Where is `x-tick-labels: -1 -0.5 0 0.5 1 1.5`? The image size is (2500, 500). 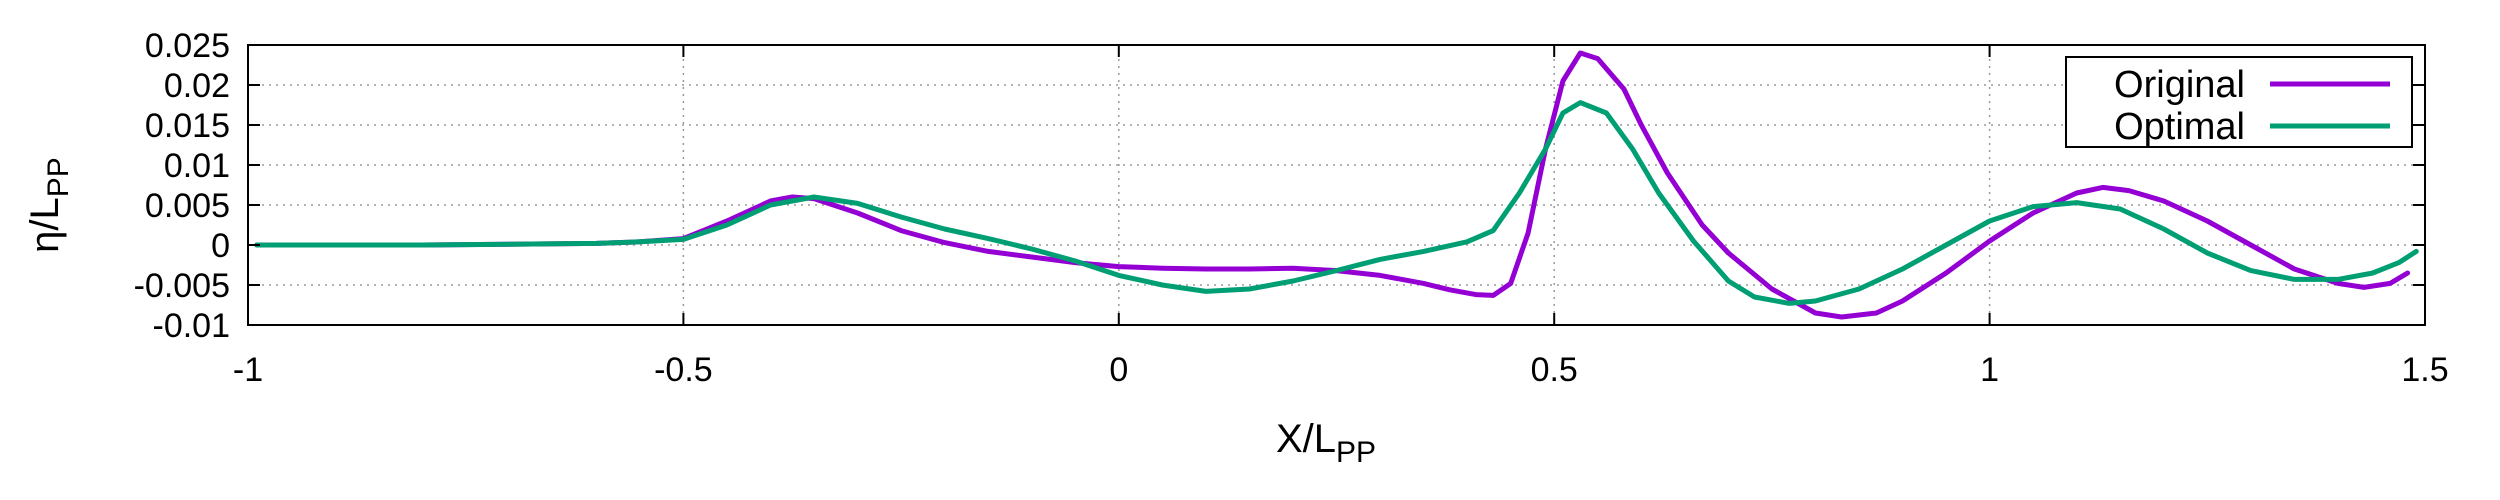
x-tick-labels: -1 -0.5 0 0.5 1 1.5 is located at coordinates (1341, 370).